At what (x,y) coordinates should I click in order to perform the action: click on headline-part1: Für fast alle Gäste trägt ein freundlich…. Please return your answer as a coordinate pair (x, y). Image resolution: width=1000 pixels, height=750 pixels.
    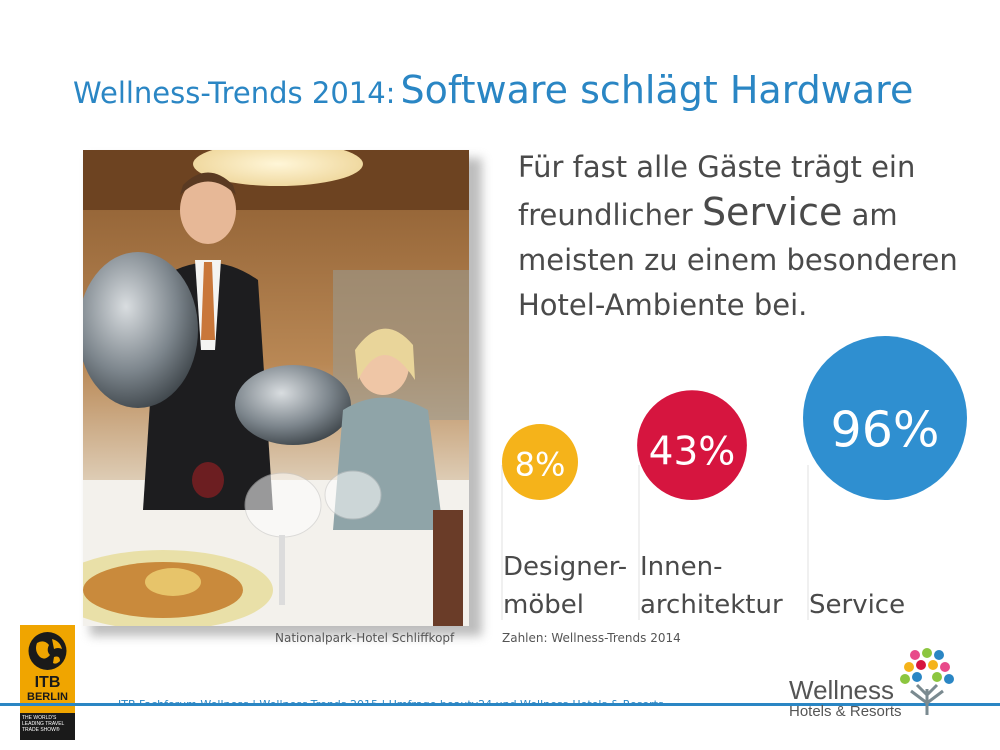
    Looking at the image, I should click on (717, 191).